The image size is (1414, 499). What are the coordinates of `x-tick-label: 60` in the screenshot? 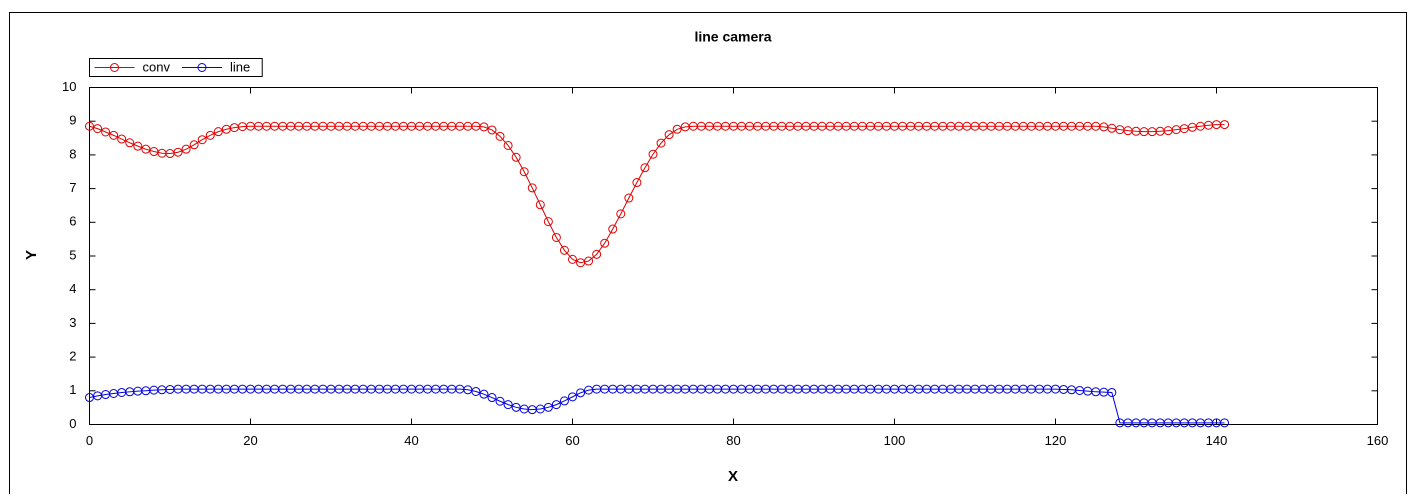 It's located at (572, 440).